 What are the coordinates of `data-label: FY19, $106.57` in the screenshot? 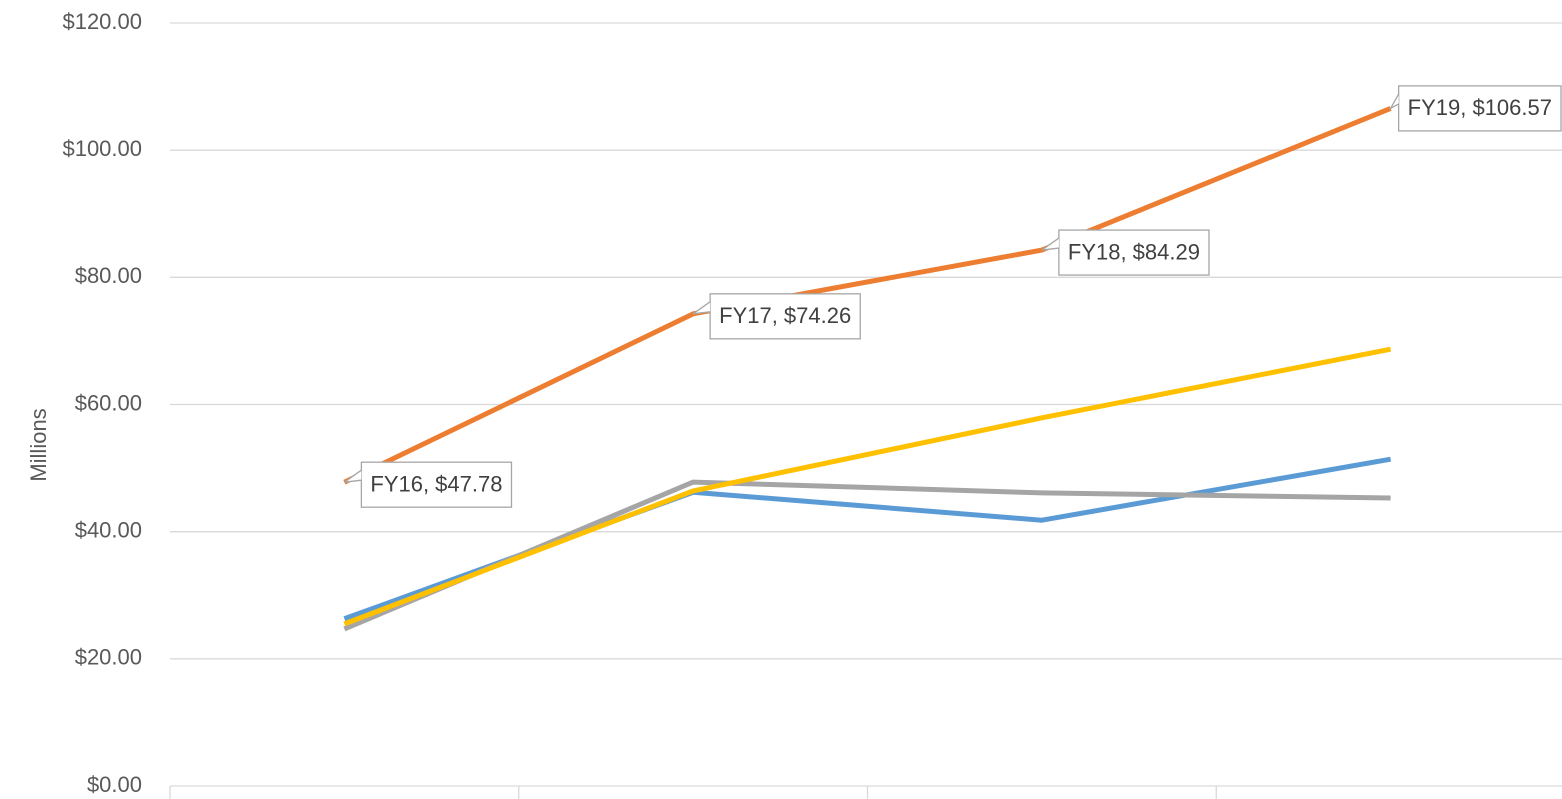 It's located at (1475, 108).